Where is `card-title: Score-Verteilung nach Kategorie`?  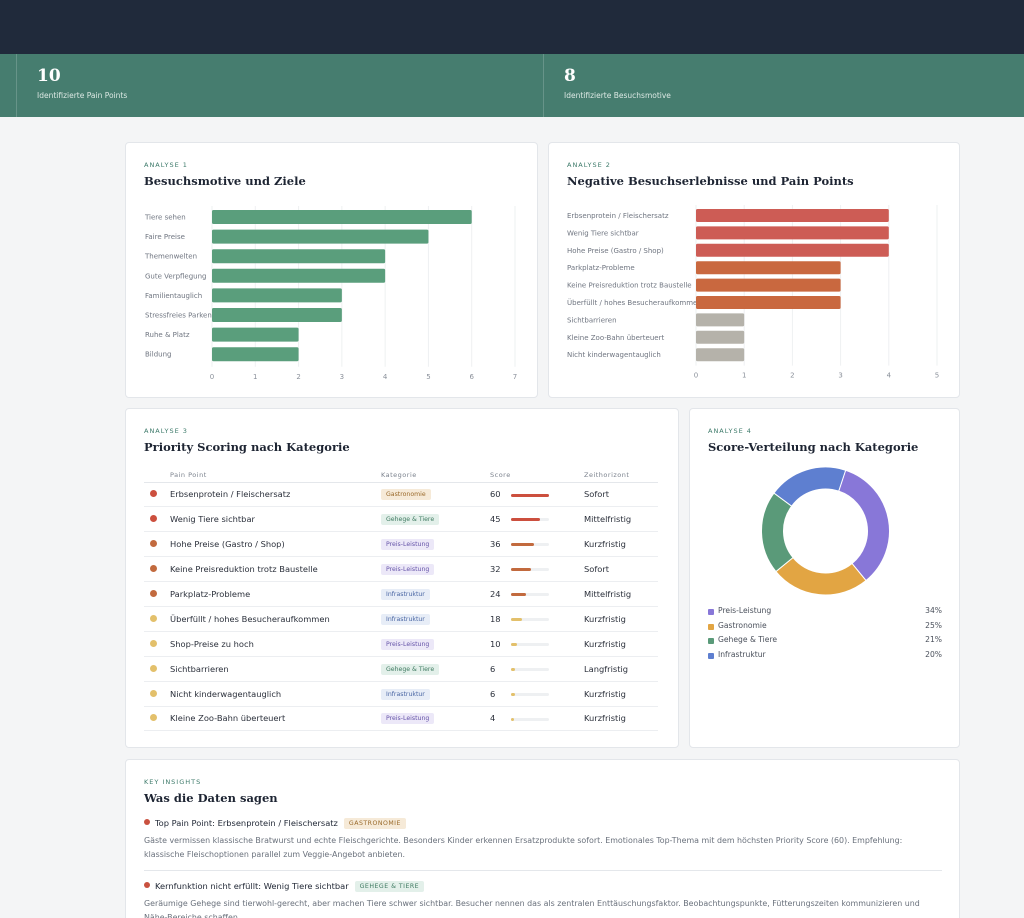
card-title: Score-Verteilung nach Kategorie is located at coordinates (813, 447).